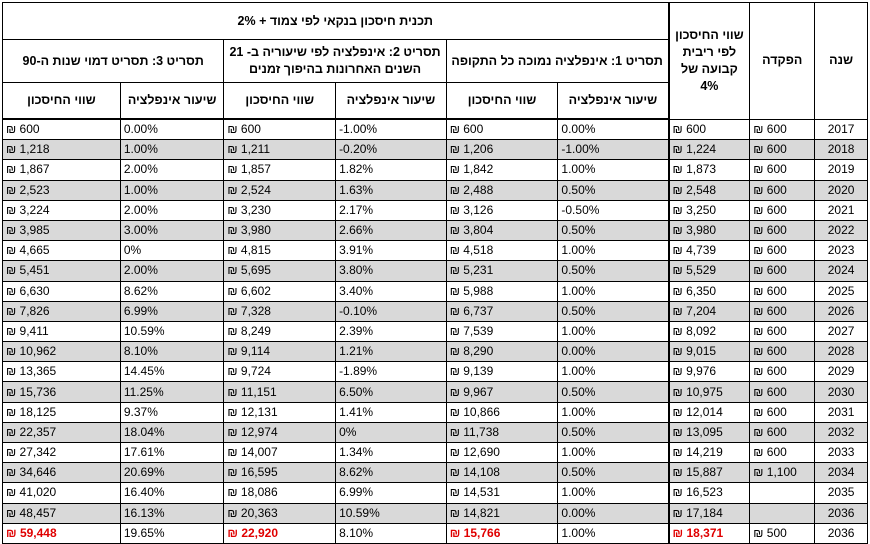 This screenshot has width=870, height=544. What do you see at coordinates (709, 230) in the screenshot?
I see `cell-fixed-value: ₪ 3,980` at bounding box center [709, 230].